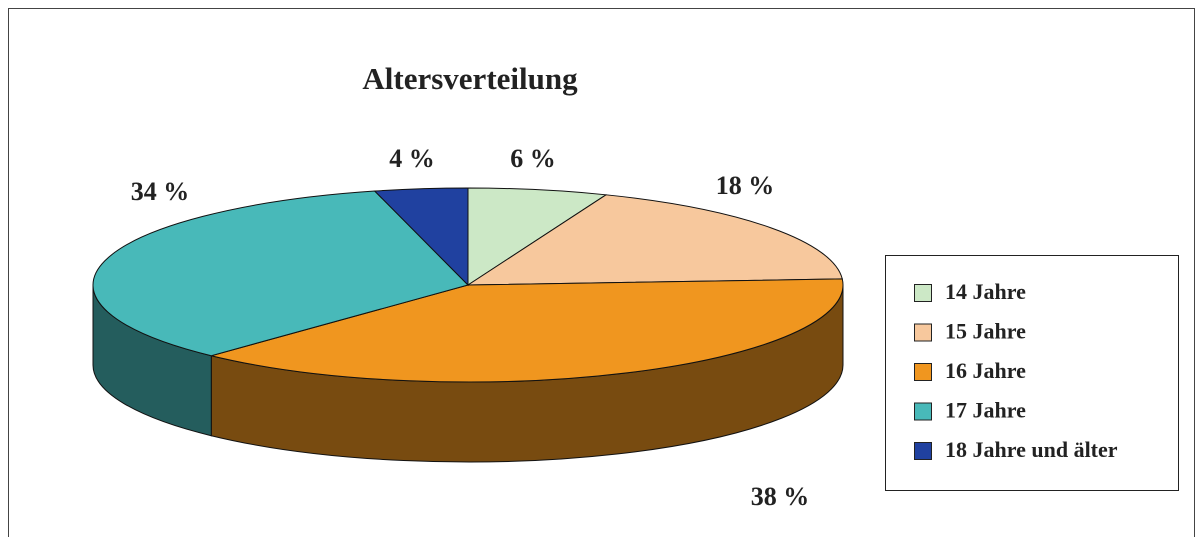  What do you see at coordinates (412, 158) in the screenshot?
I see `data-label: 4 %` at bounding box center [412, 158].